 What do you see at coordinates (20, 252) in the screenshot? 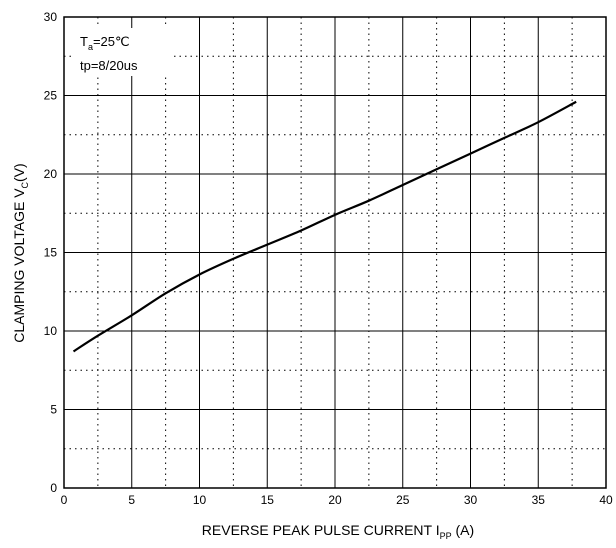
I see `y-axis-title: CLAMPING VOLTAGE VC(V)` at bounding box center [20, 252].